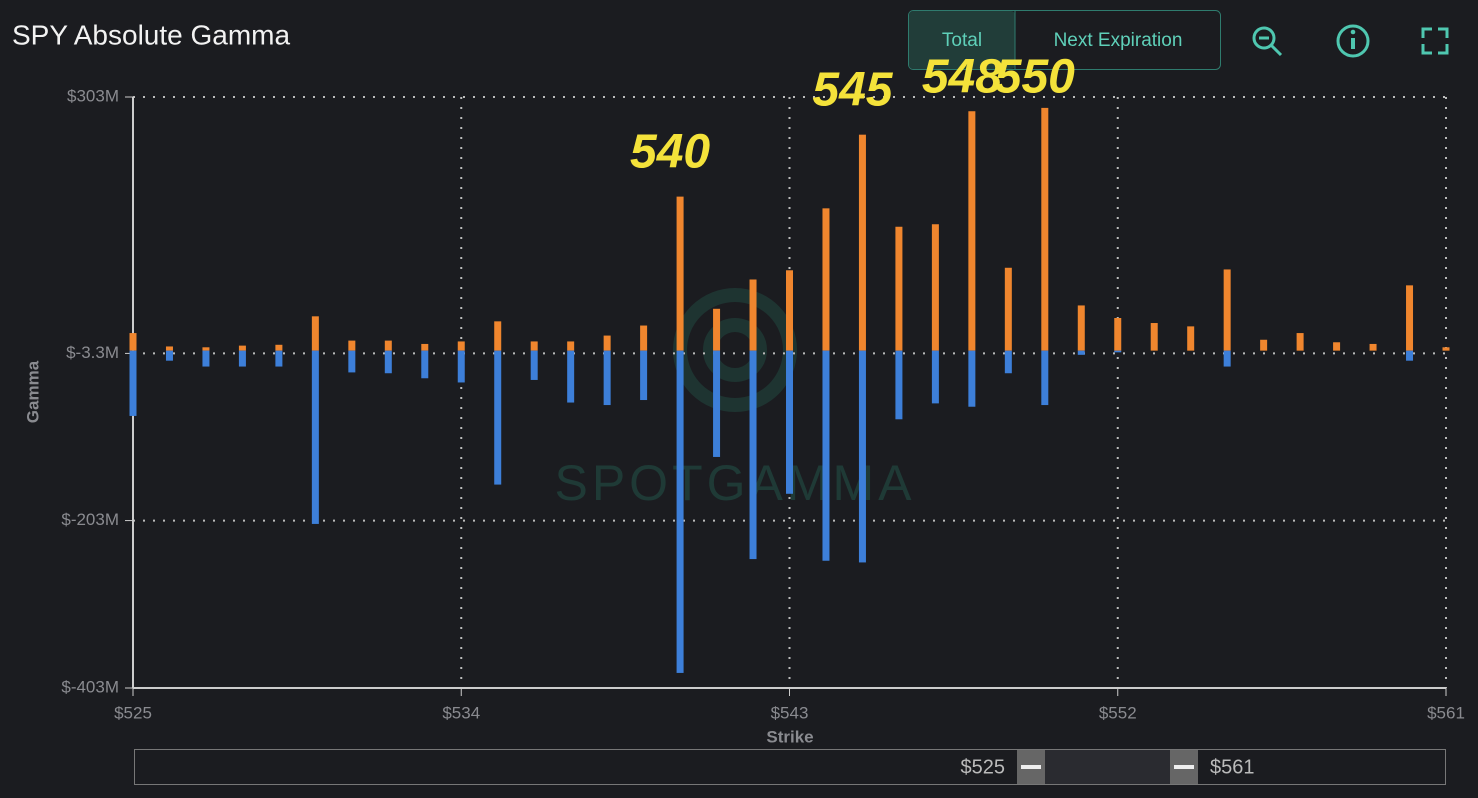 The height and width of the screenshot is (798, 1478). What do you see at coordinates (1353, 41) in the screenshot?
I see `info-icon` at bounding box center [1353, 41].